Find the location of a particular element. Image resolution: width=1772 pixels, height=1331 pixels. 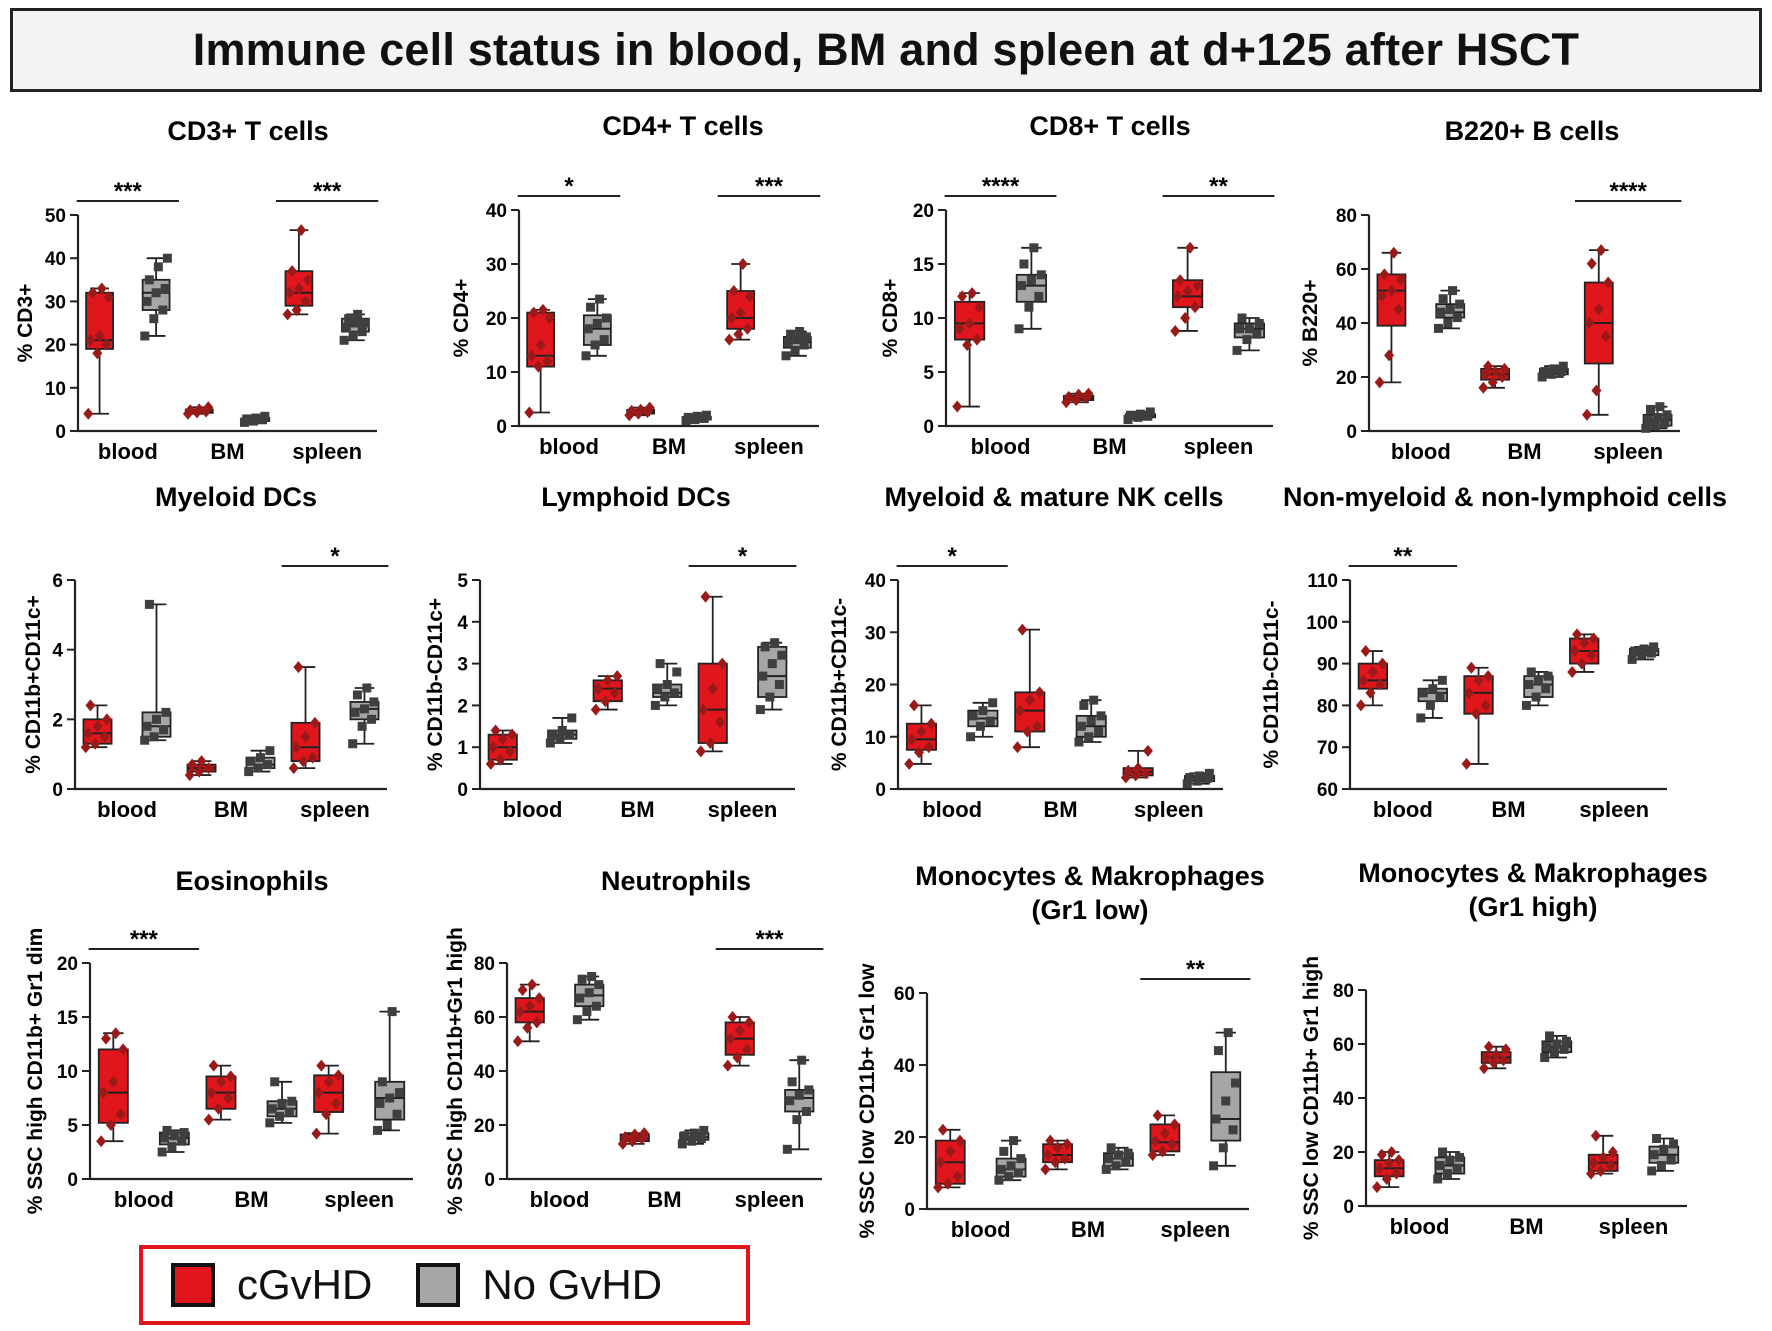

box-no-gvhd-spleen is located at coordinates (1249, 334).